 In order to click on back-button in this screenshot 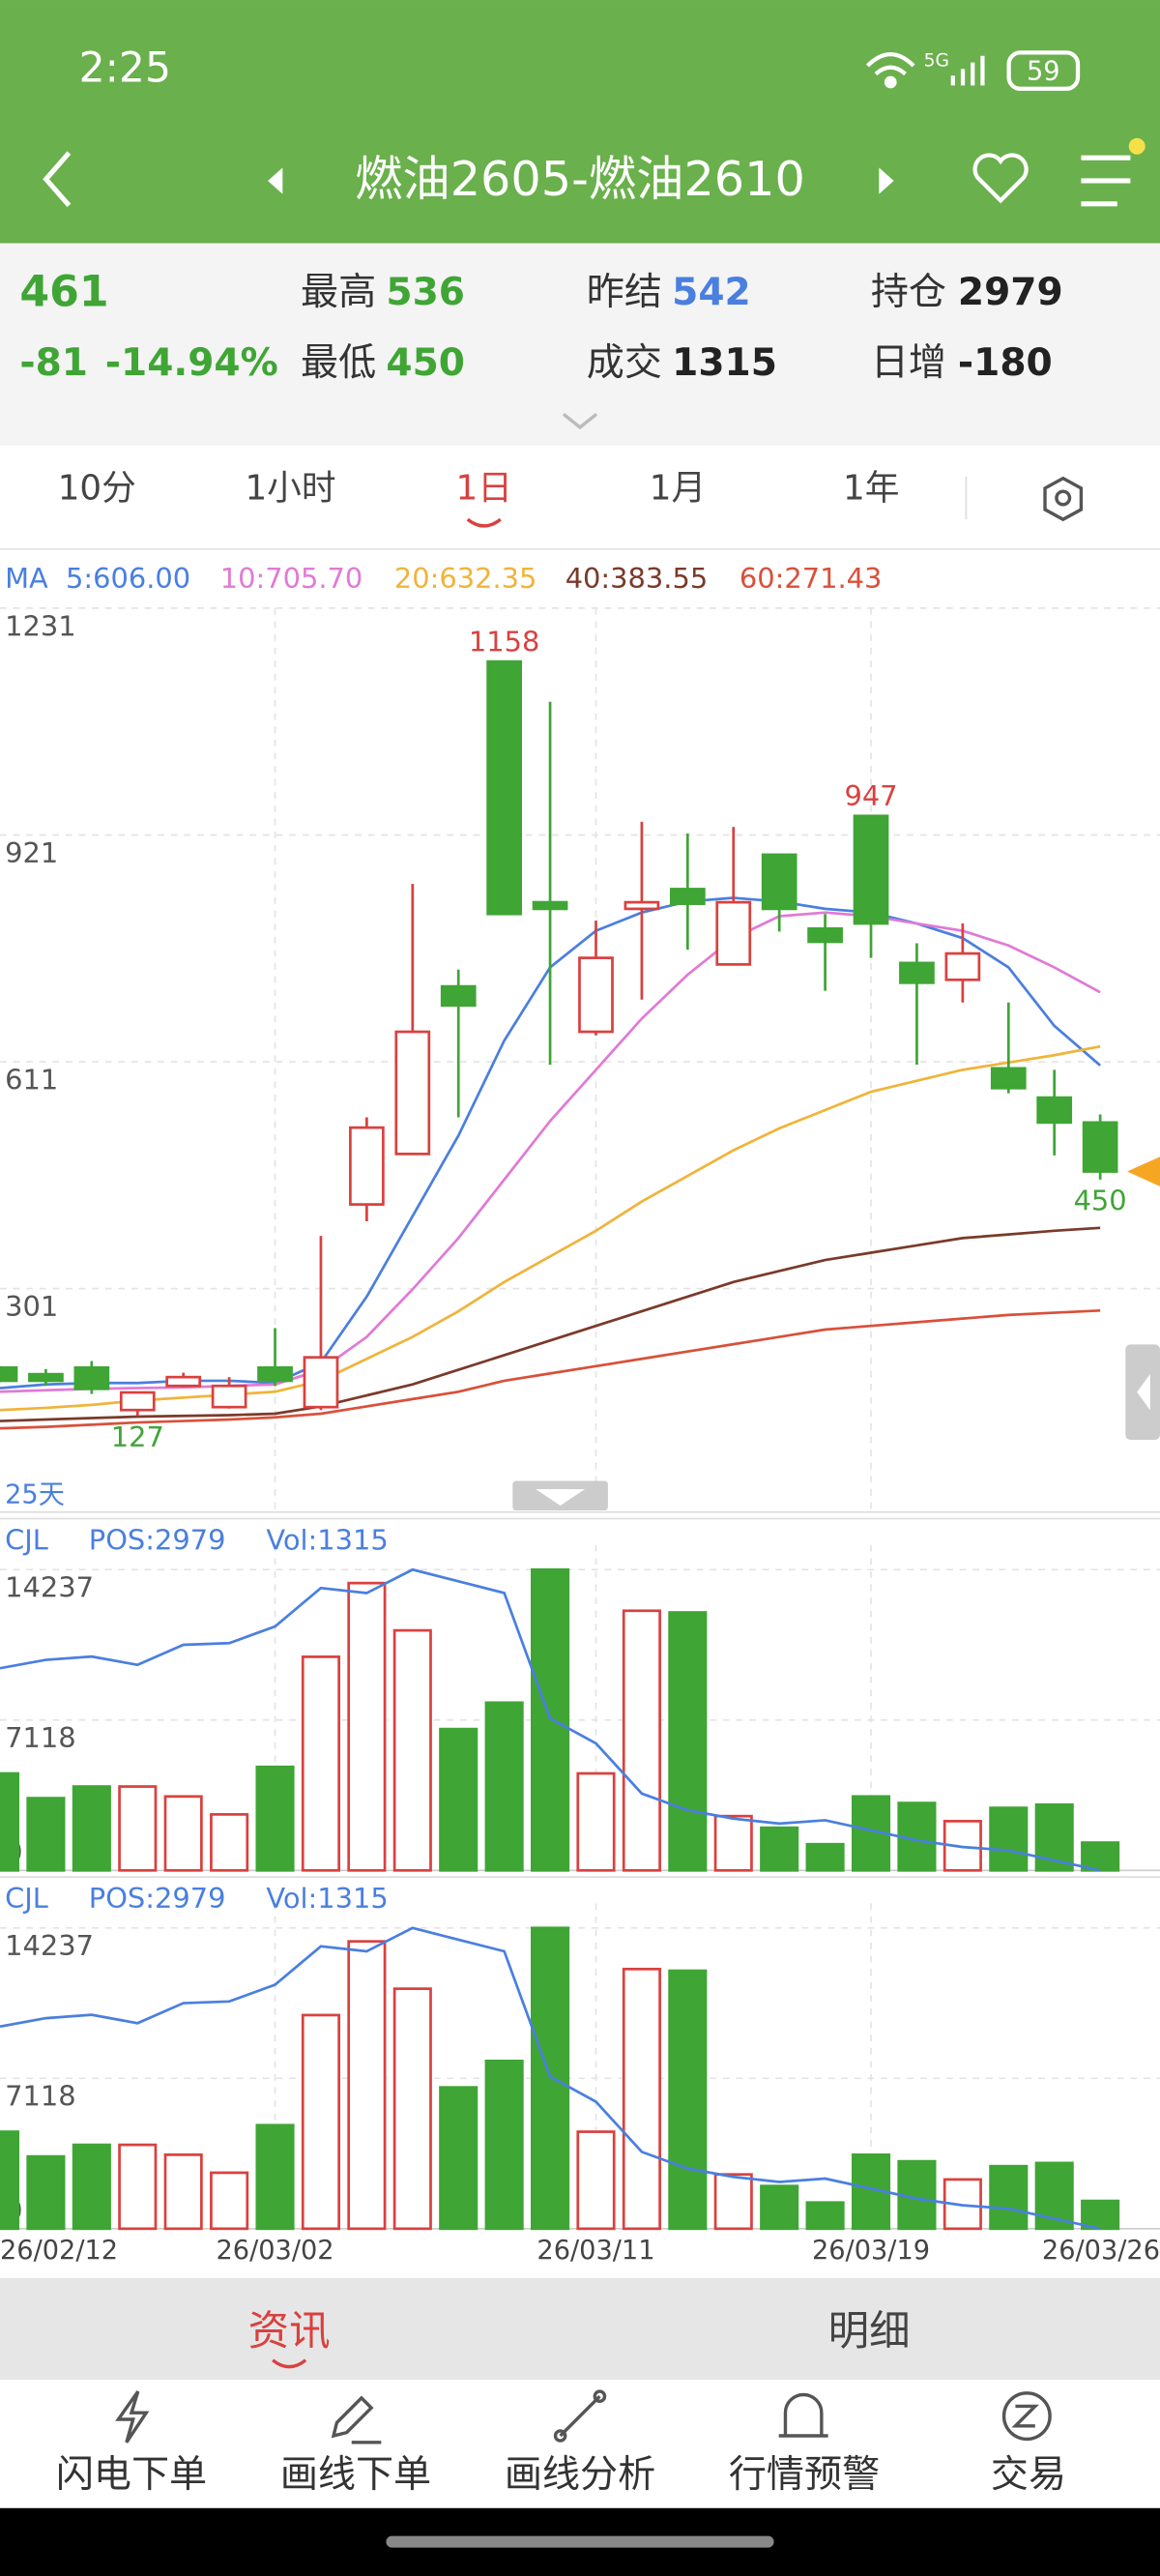, I will do `click(57, 179)`.